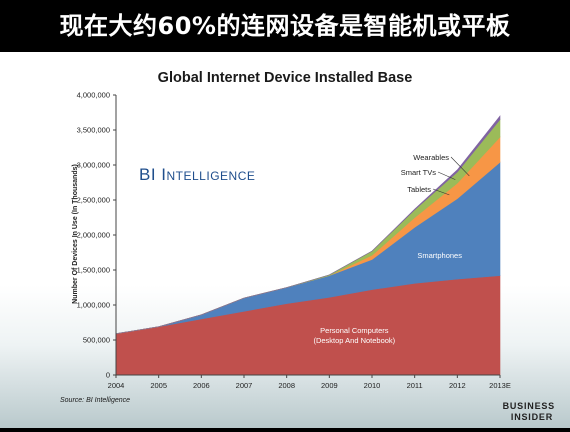 This screenshot has width=570, height=432. Describe the element at coordinates (285, 78) in the screenshot. I see `chart-title: Global Internet Device Installed Base` at that location.